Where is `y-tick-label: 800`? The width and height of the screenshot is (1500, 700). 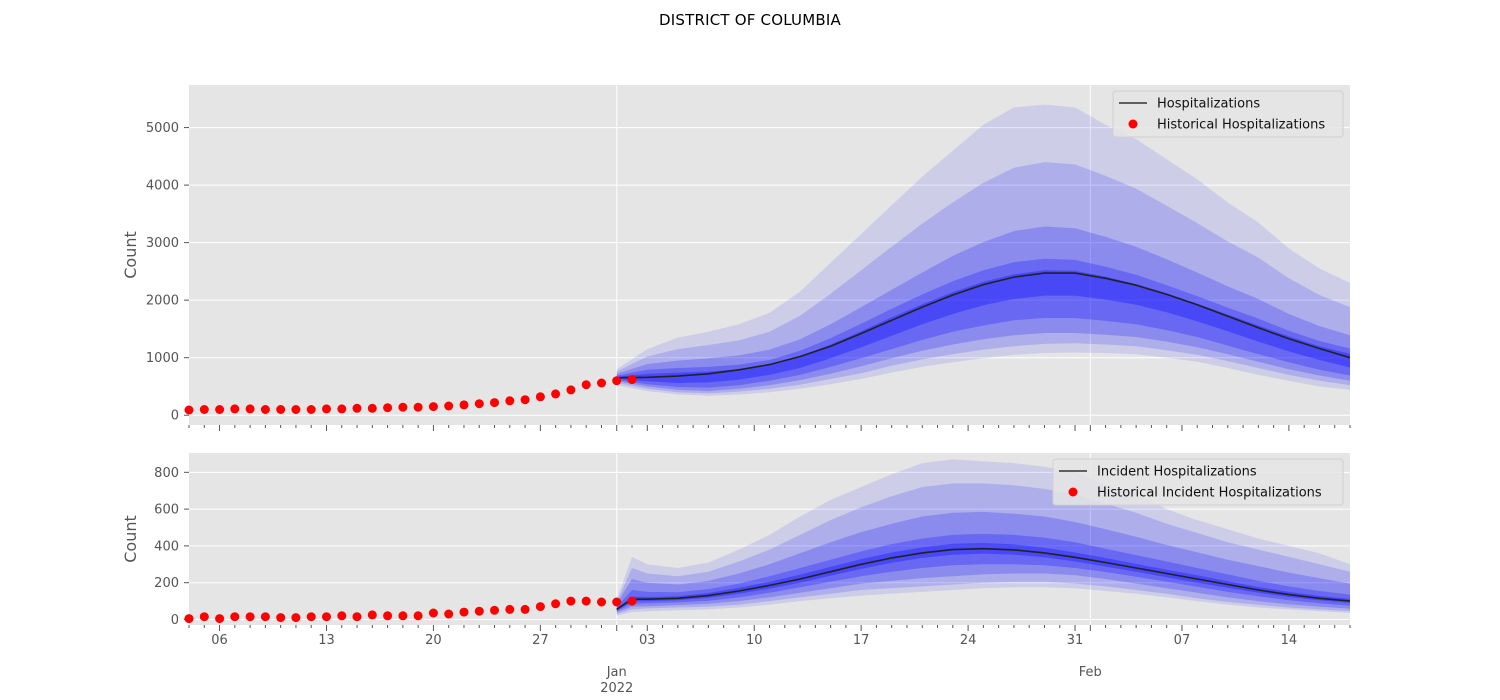
y-tick-label: 800 is located at coordinates (166, 473).